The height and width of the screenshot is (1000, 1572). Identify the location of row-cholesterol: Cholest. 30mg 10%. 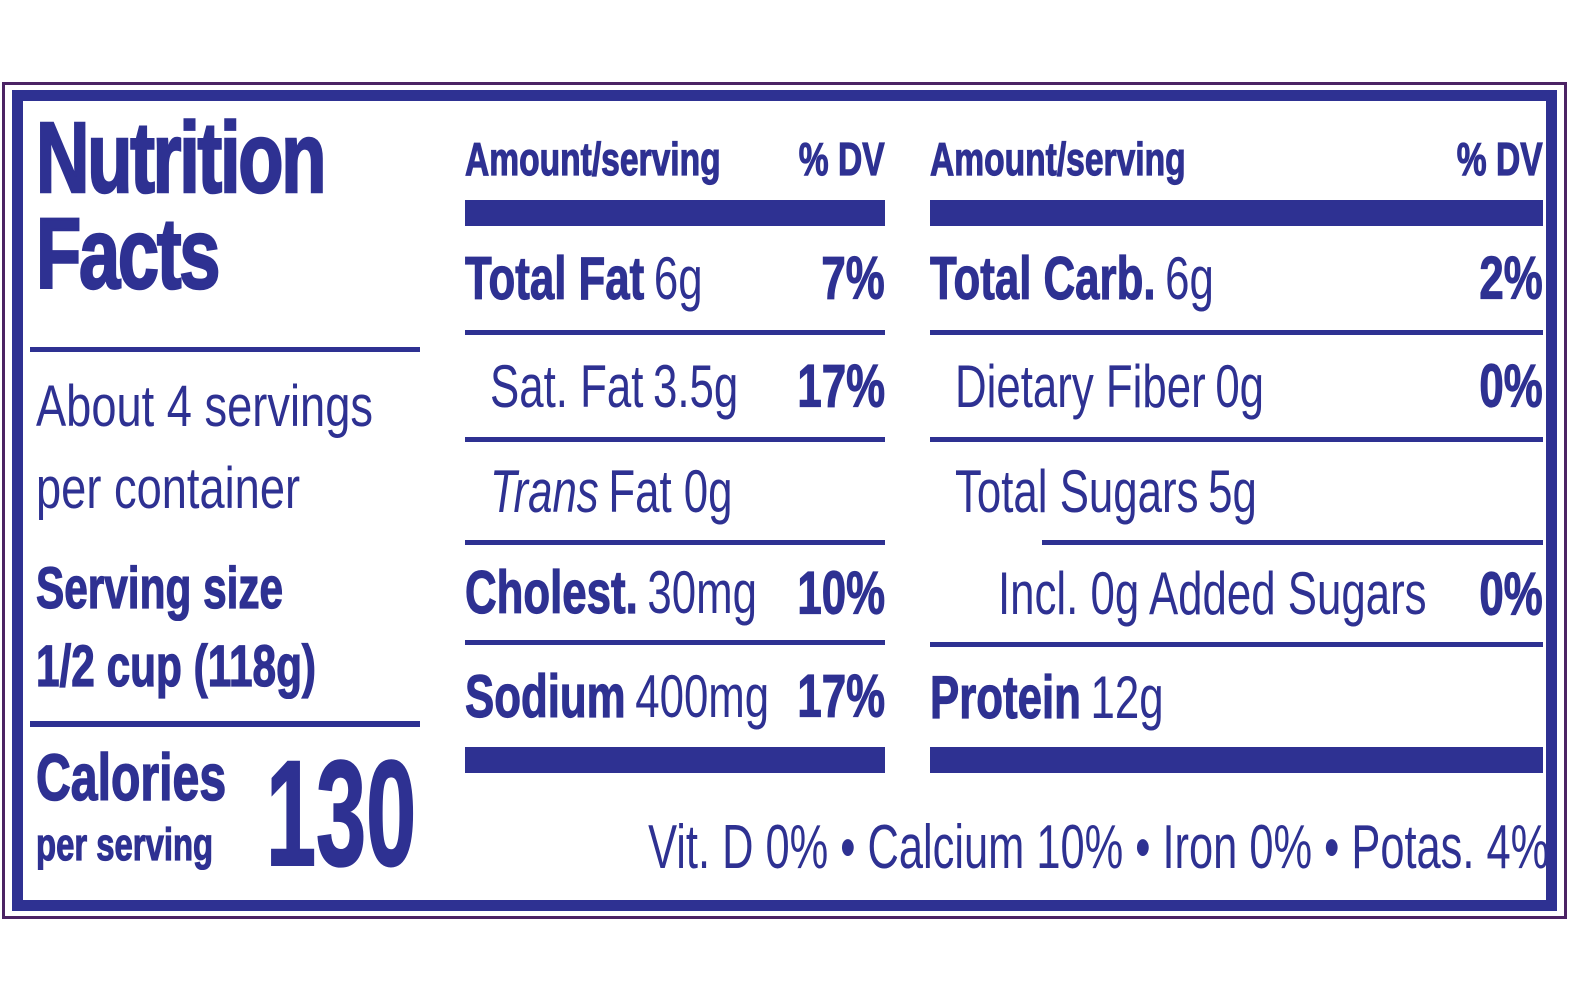
(675, 595).